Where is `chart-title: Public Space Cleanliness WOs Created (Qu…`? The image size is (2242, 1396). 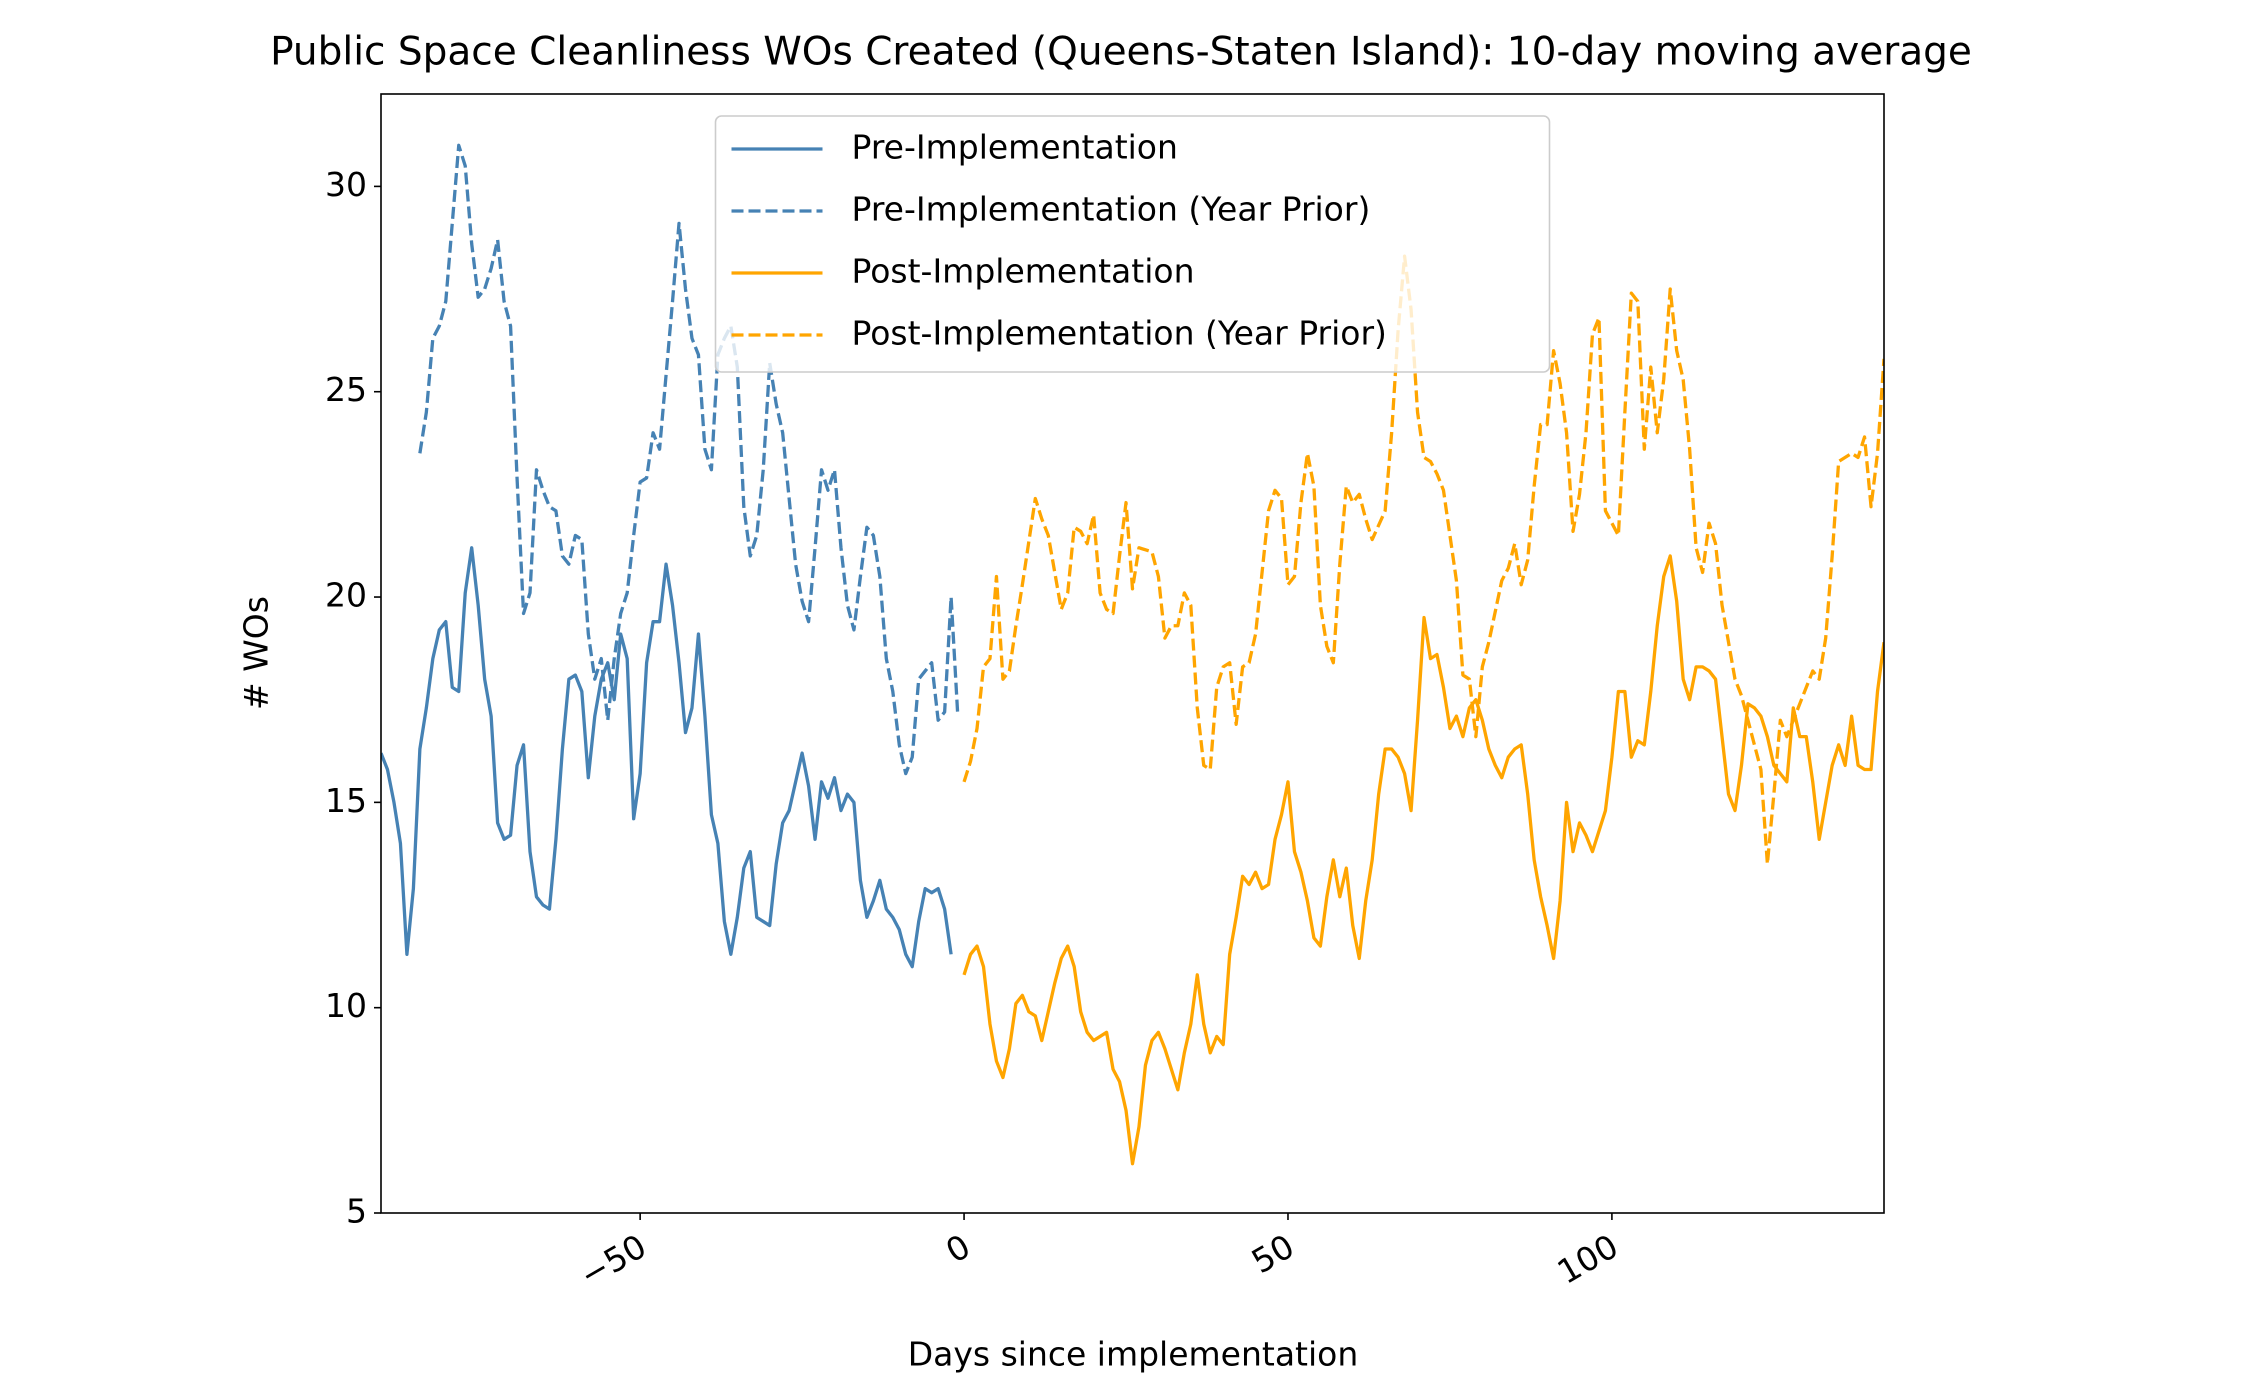
chart-title: Public Space Cleanliness WOs Created (Qu… is located at coordinates (1121, 52).